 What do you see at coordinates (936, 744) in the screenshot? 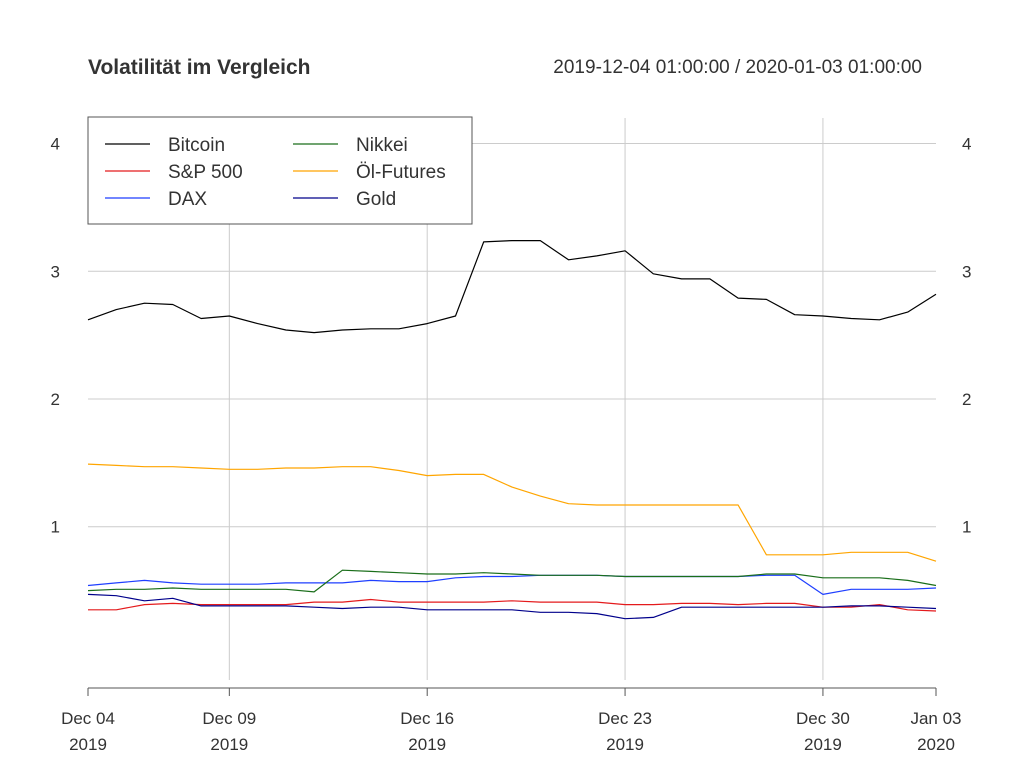
I see `x-tick-year-label: 2020` at bounding box center [936, 744].